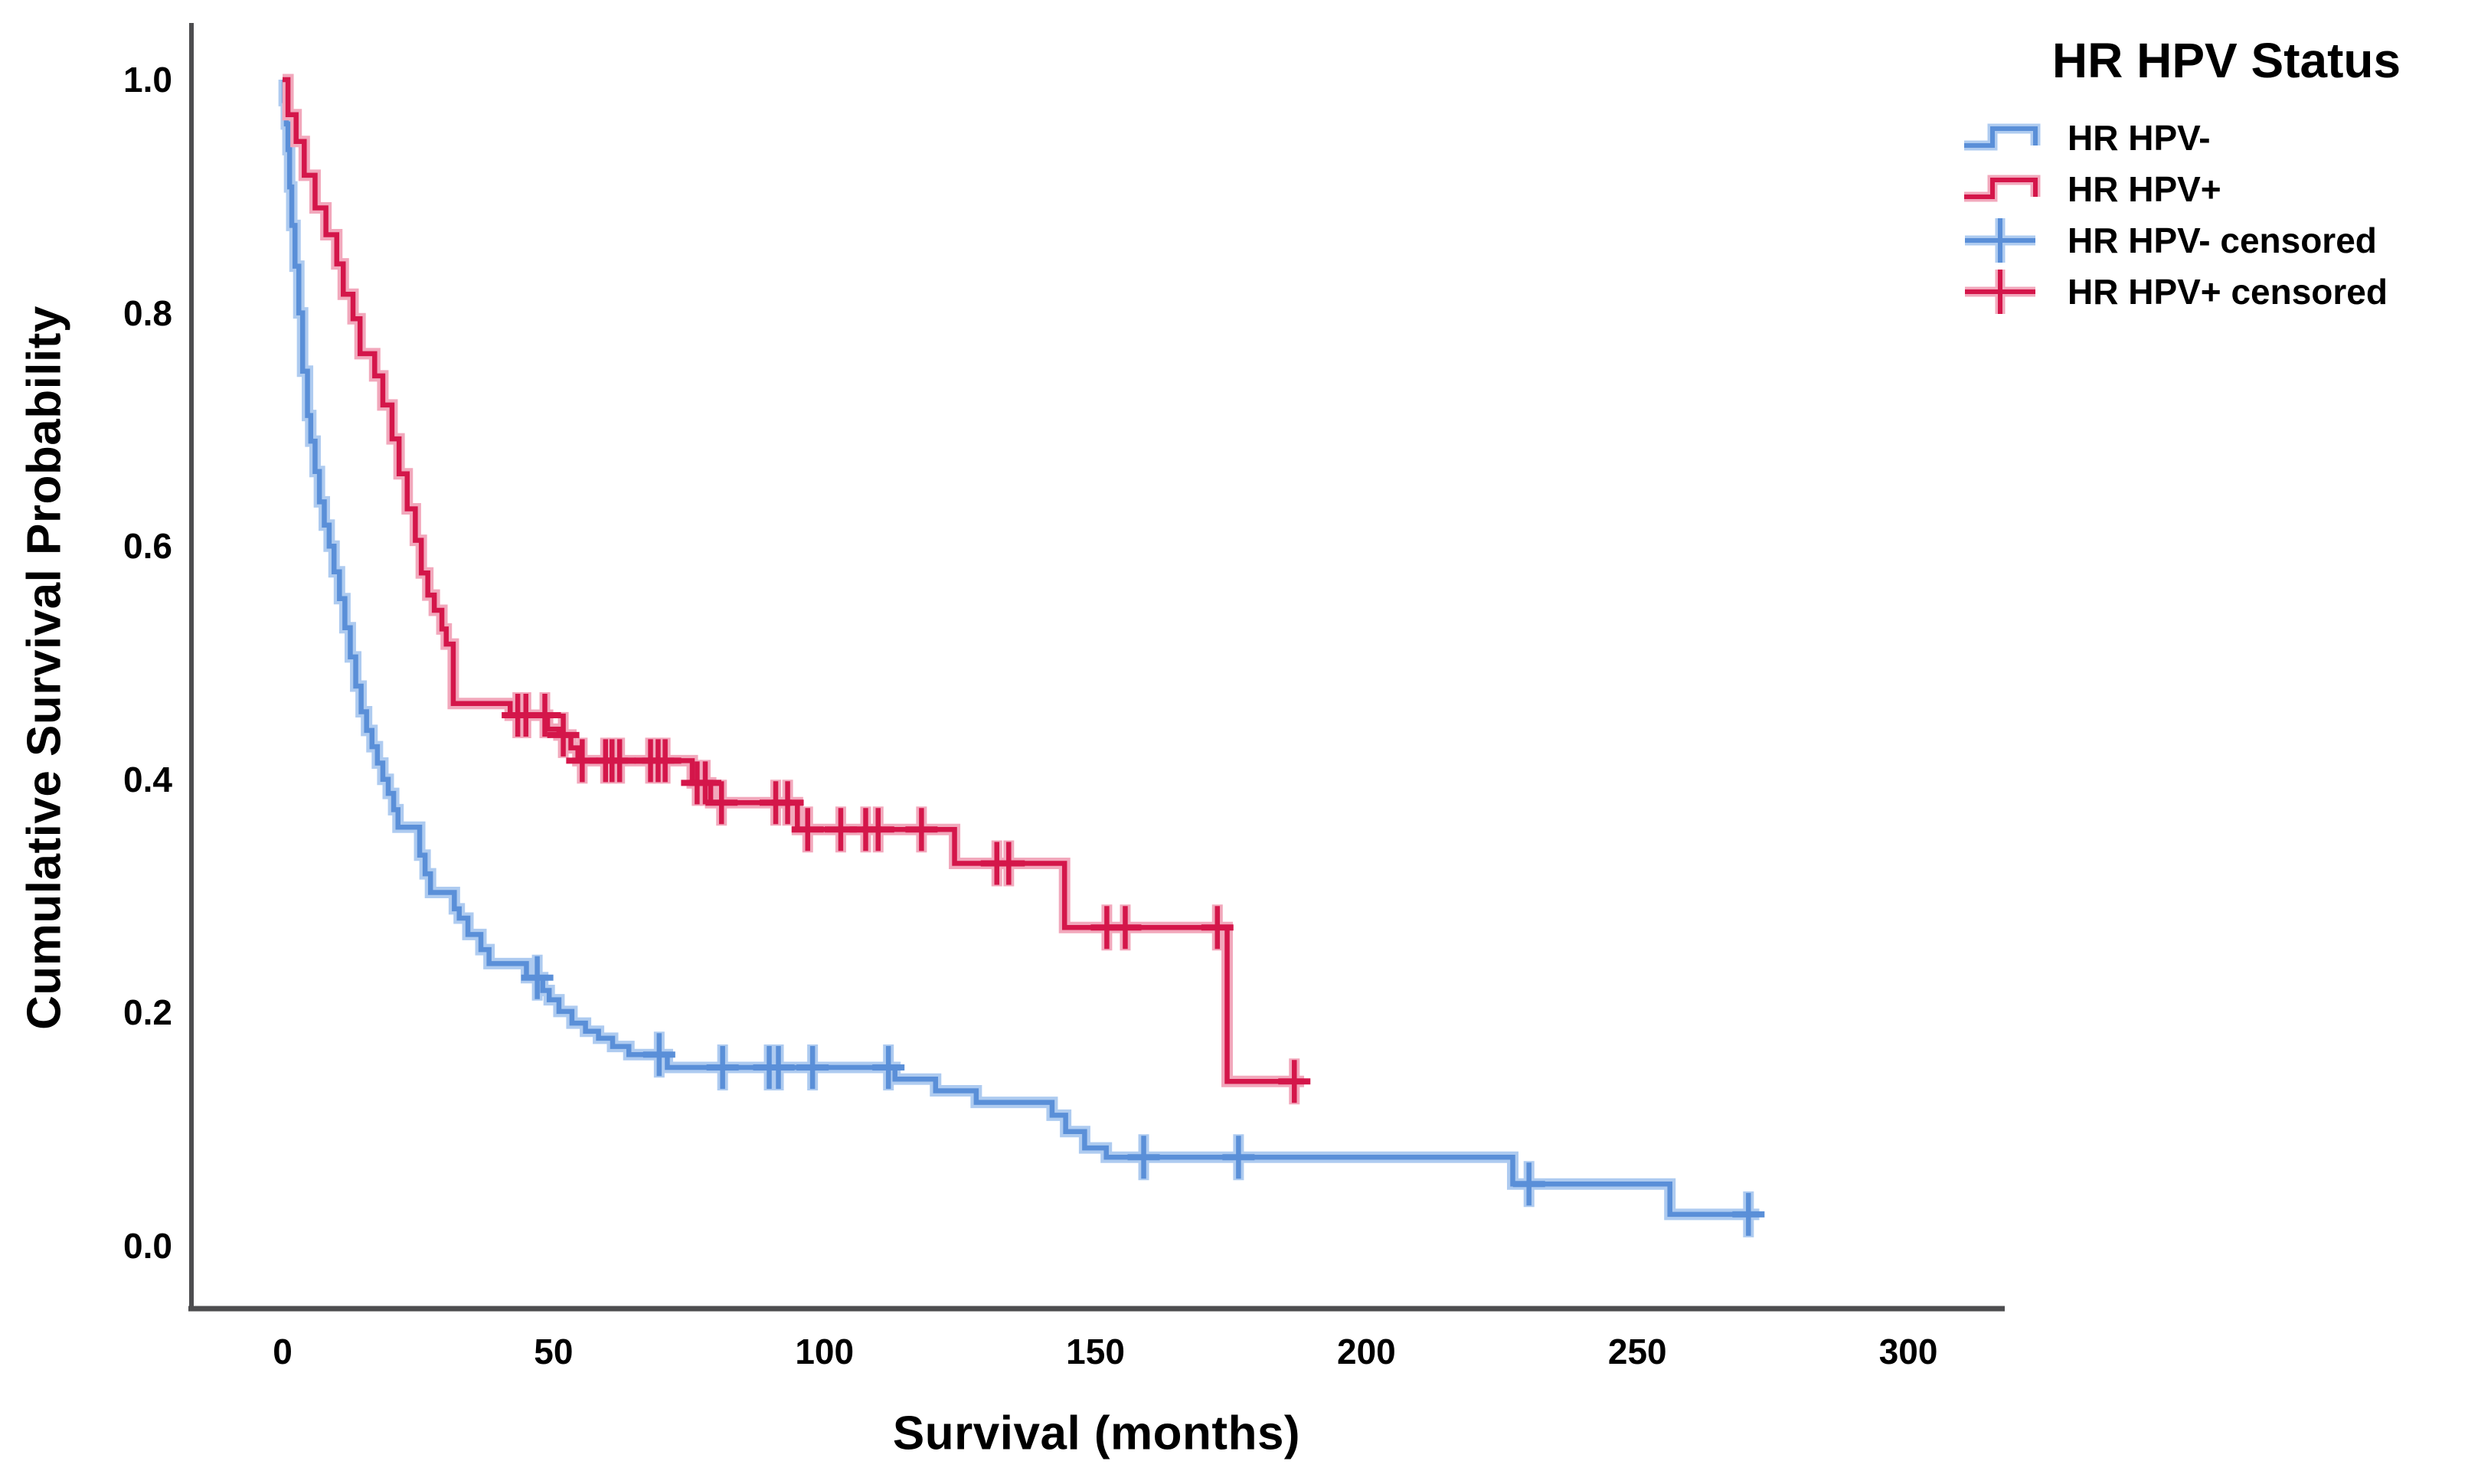 The height and width of the screenshot is (1484, 2491). What do you see at coordinates (44, 668) in the screenshot?
I see `y-axis-title: Cumulative Survival Probability` at bounding box center [44, 668].